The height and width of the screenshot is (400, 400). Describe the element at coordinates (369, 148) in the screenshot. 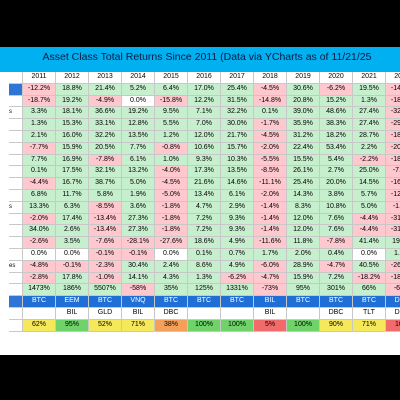

I see `return-cell: 2.2%` at that location.